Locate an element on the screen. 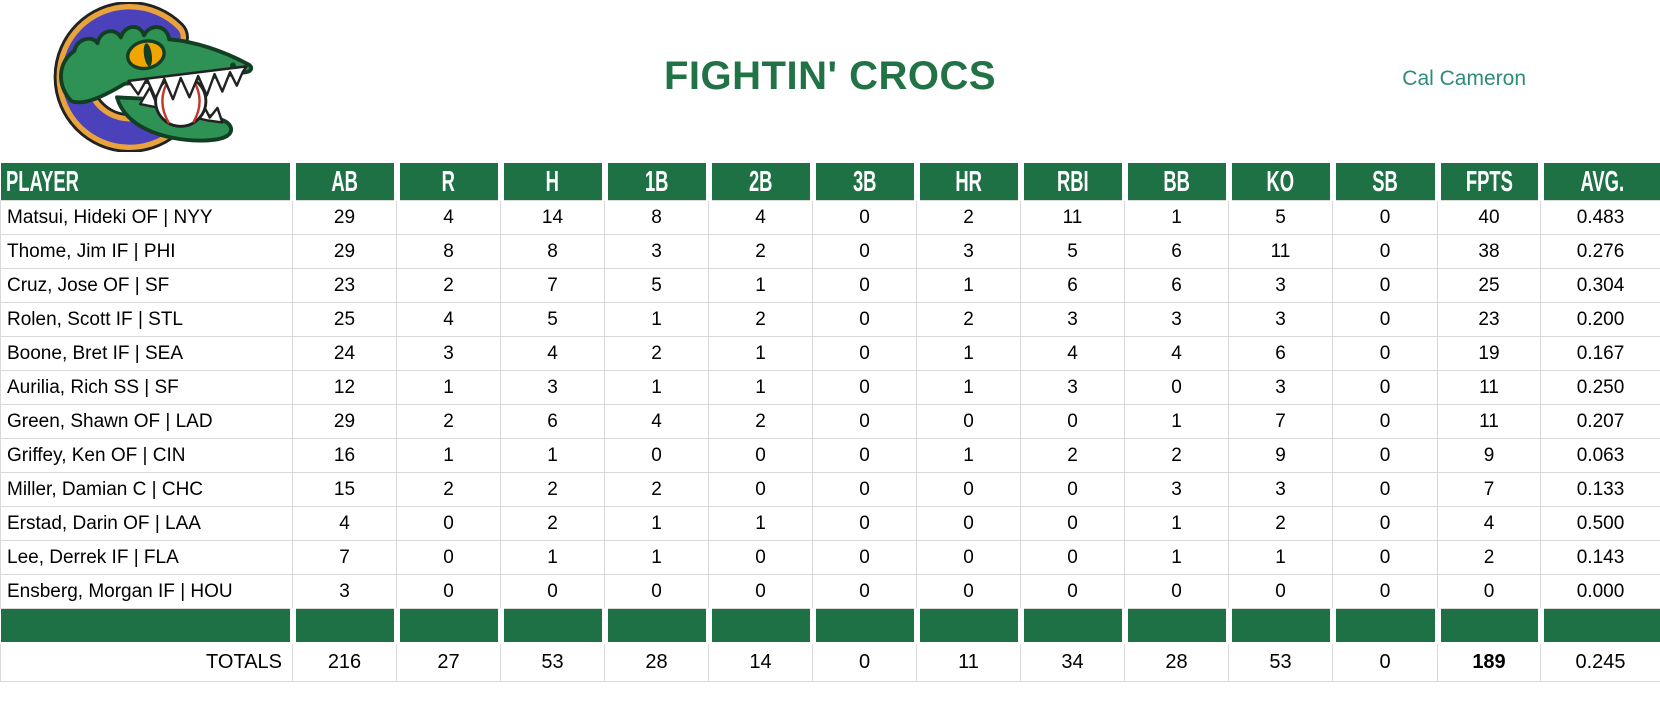  stat-cell: 0.133 is located at coordinates (1600, 489).